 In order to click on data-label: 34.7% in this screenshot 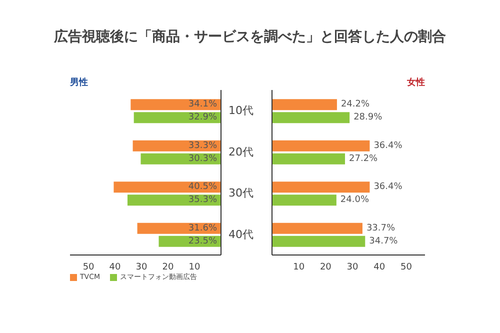, I will do `click(383, 241)`.